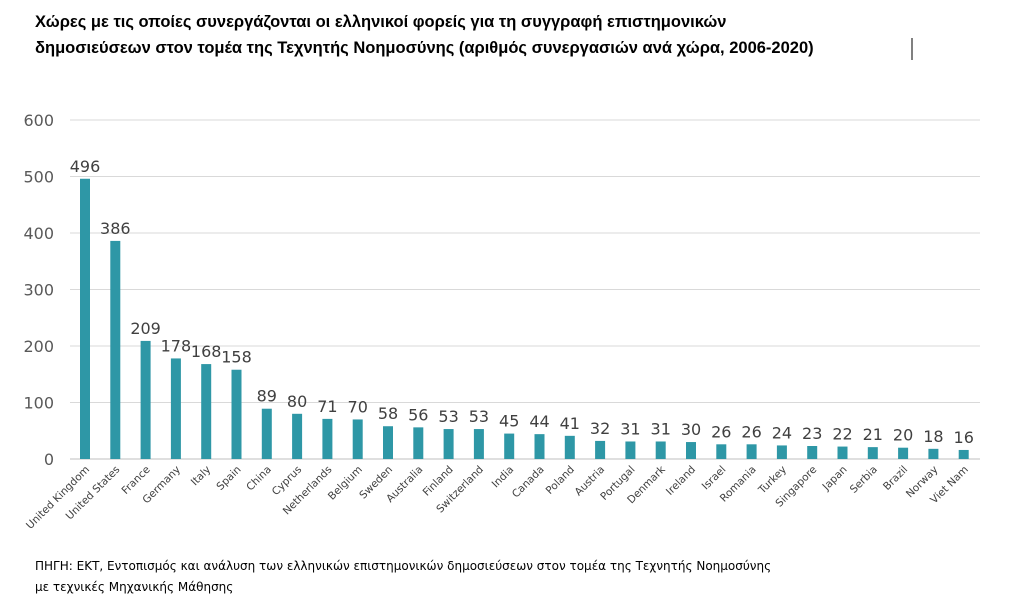  What do you see at coordinates (448, 444) in the screenshot?
I see `bar-finland` at bounding box center [448, 444].